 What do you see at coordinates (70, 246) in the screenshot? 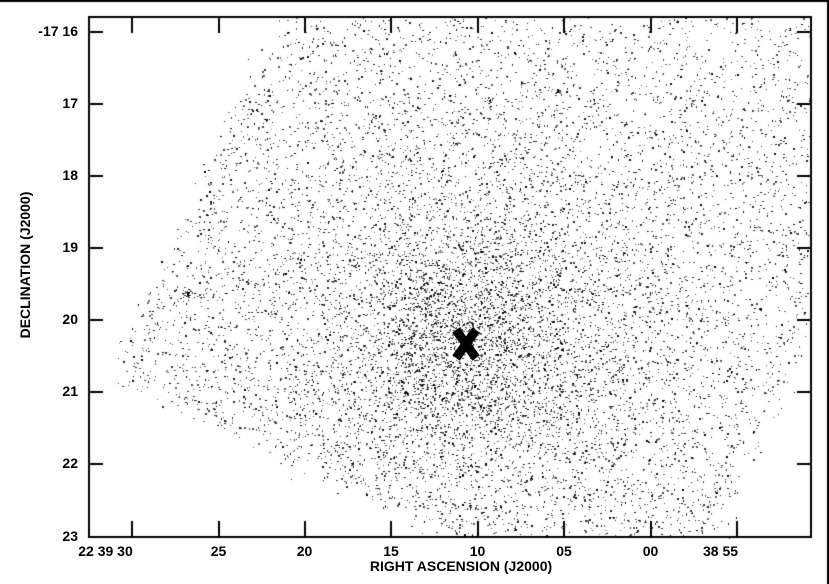
I see `y-tick-label: 19` at bounding box center [70, 246].